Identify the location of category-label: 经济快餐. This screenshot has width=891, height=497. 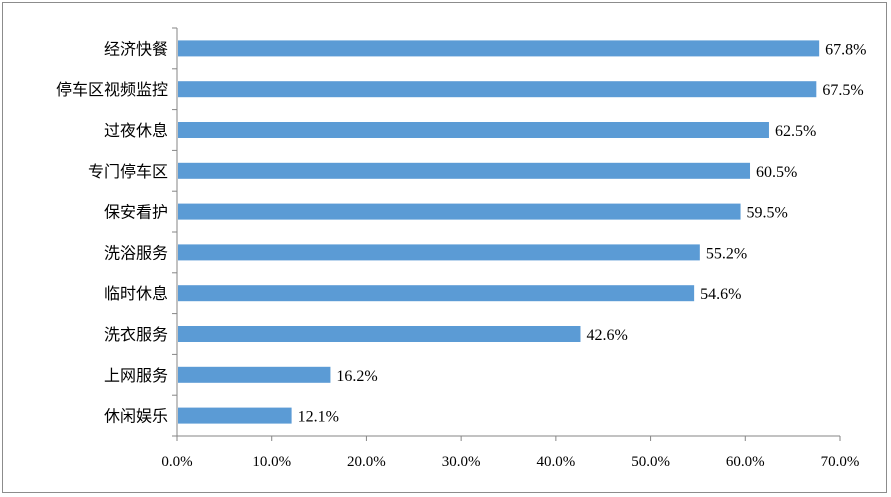
(136, 48).